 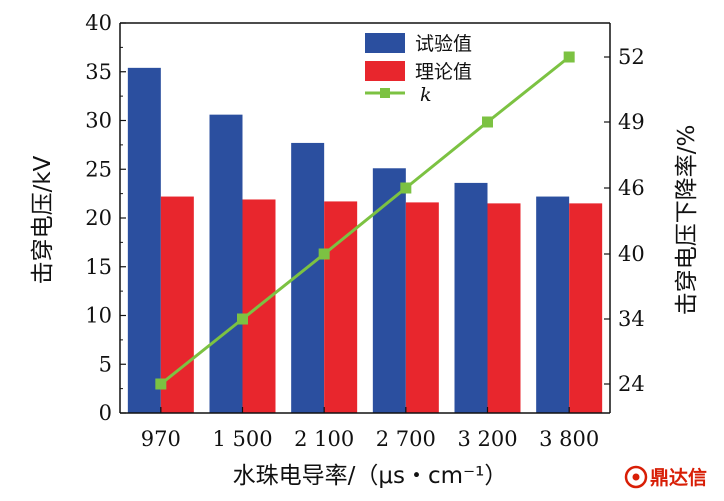 What do you see at coordinates (98, 23) in the screenshot?
I see `y-tick-label-8: 40` at bounding box center [98, 23].